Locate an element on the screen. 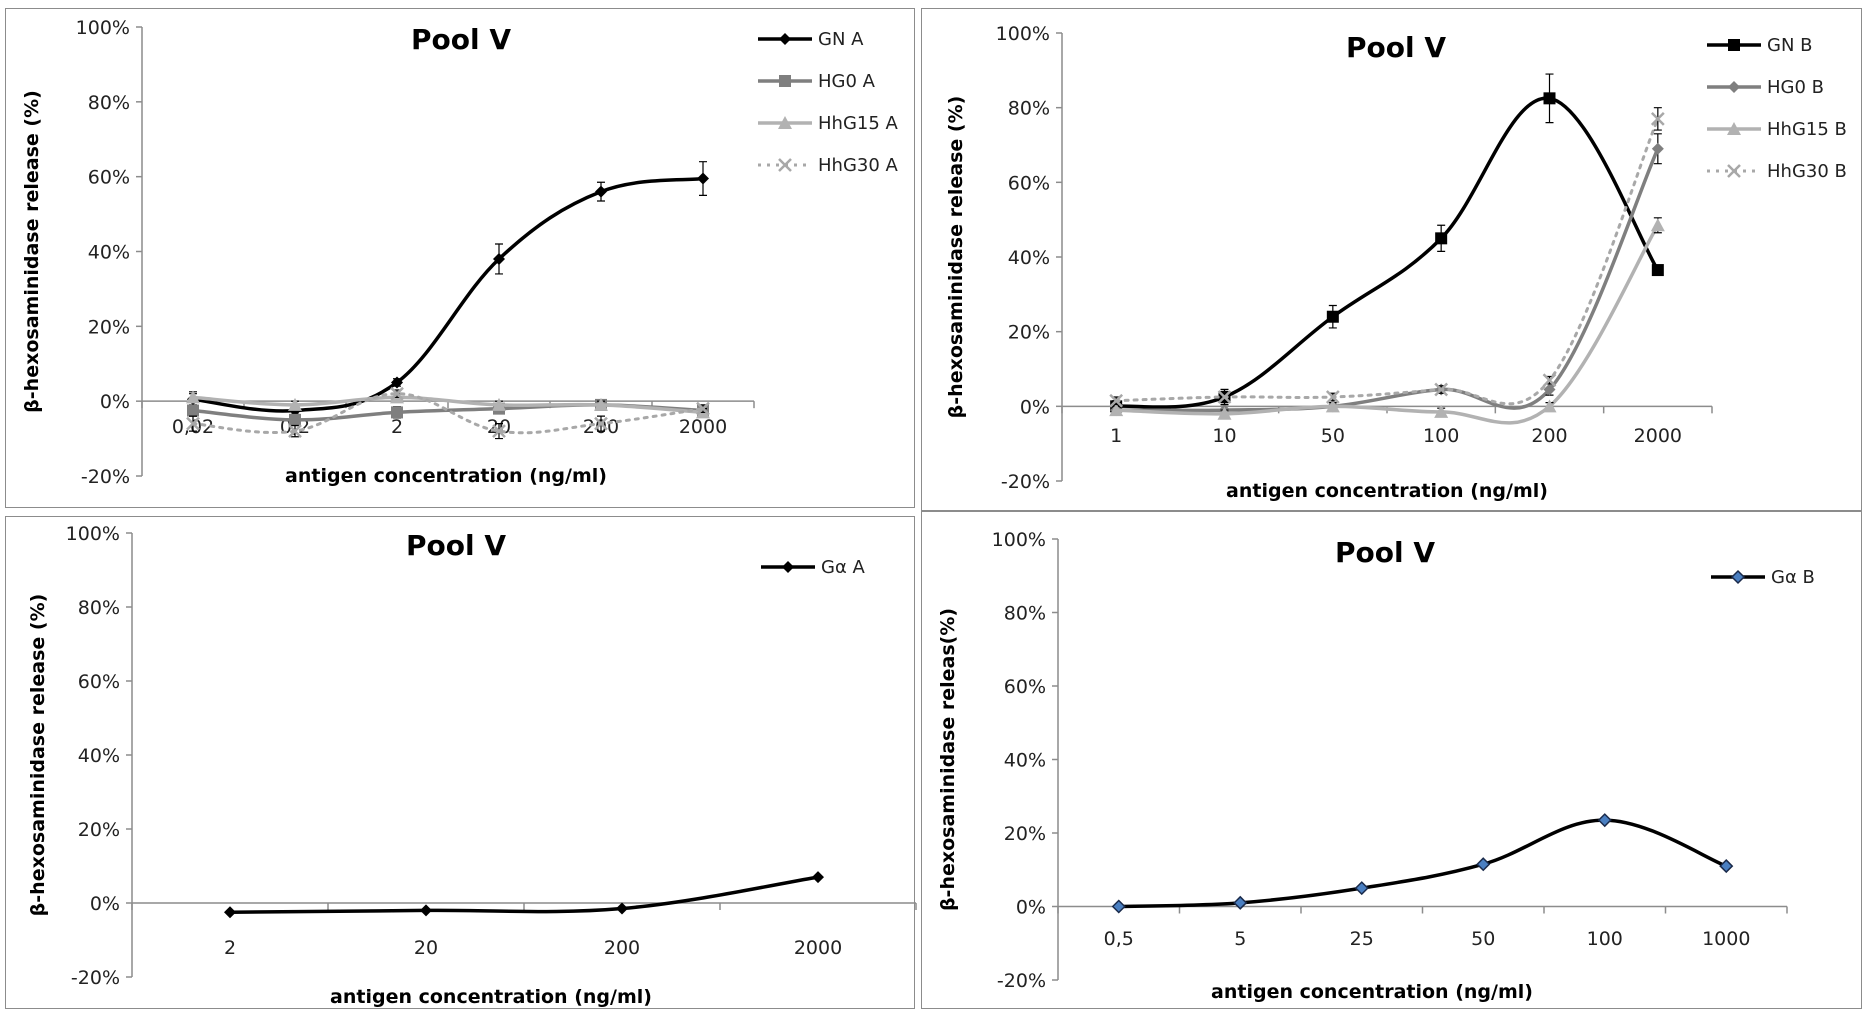 The height and width of the screenshot is (1010, 1862). x-tick-label: 5 is located at coordinates (1240, 939).